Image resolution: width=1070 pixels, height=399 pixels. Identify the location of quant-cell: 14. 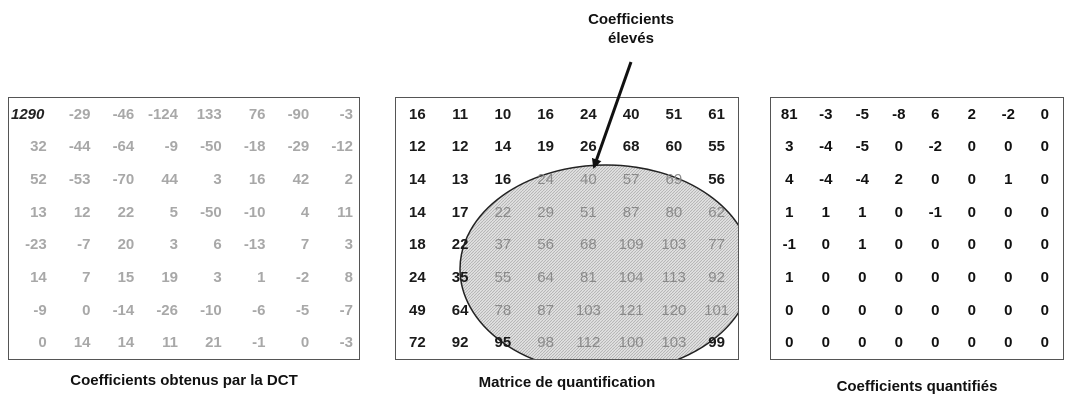
(417, 180).